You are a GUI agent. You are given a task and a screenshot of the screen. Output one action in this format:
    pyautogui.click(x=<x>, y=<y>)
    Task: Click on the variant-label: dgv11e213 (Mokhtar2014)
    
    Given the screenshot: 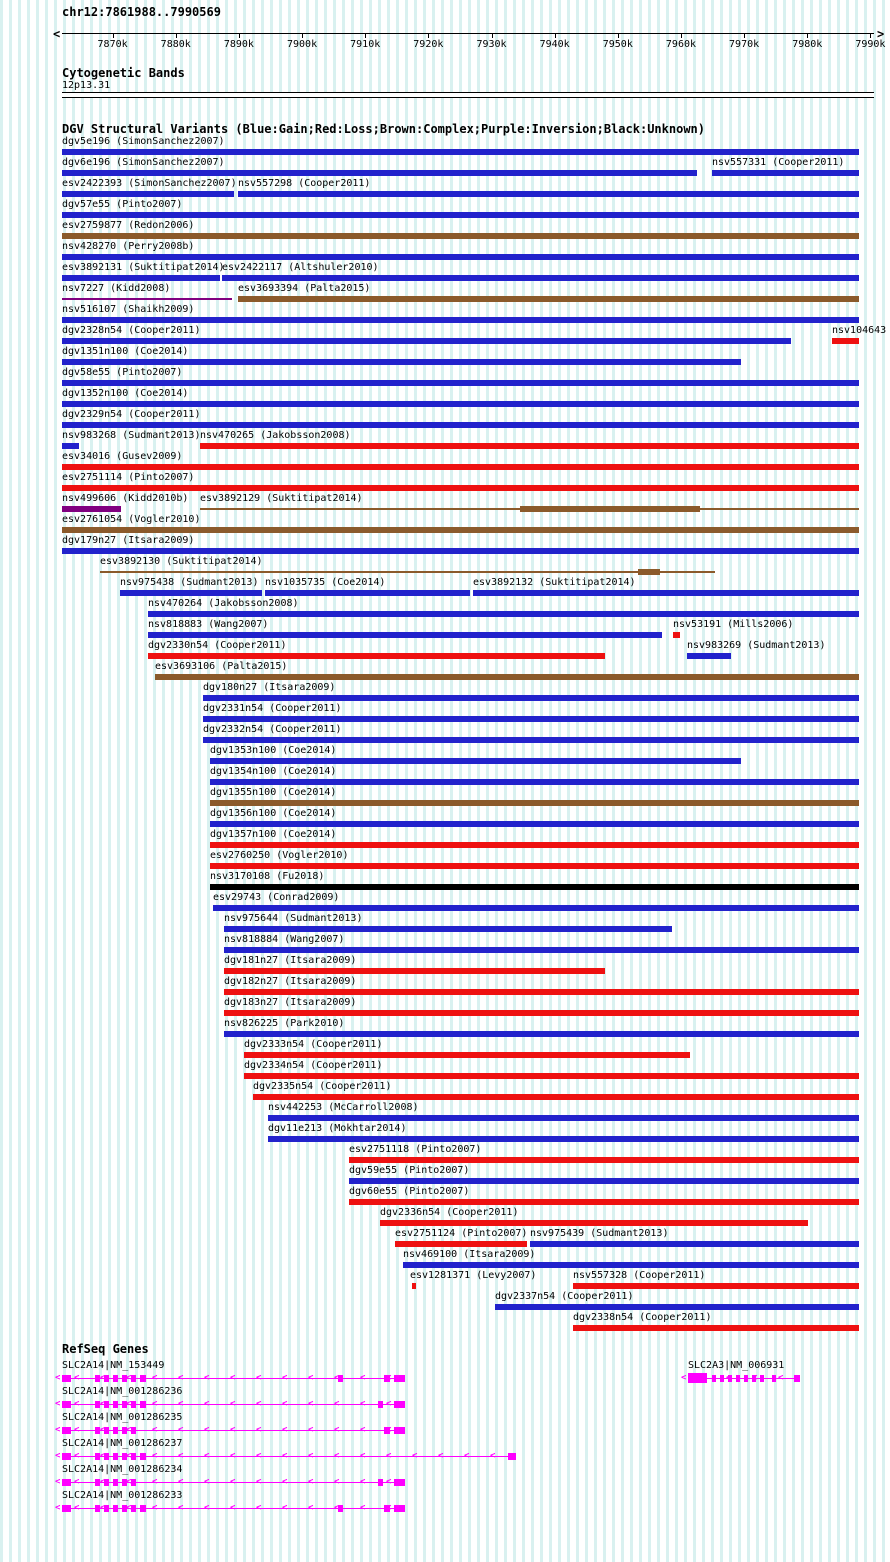 What is the action you would take?
    pyautogui.click(x=337, y=1128)
    